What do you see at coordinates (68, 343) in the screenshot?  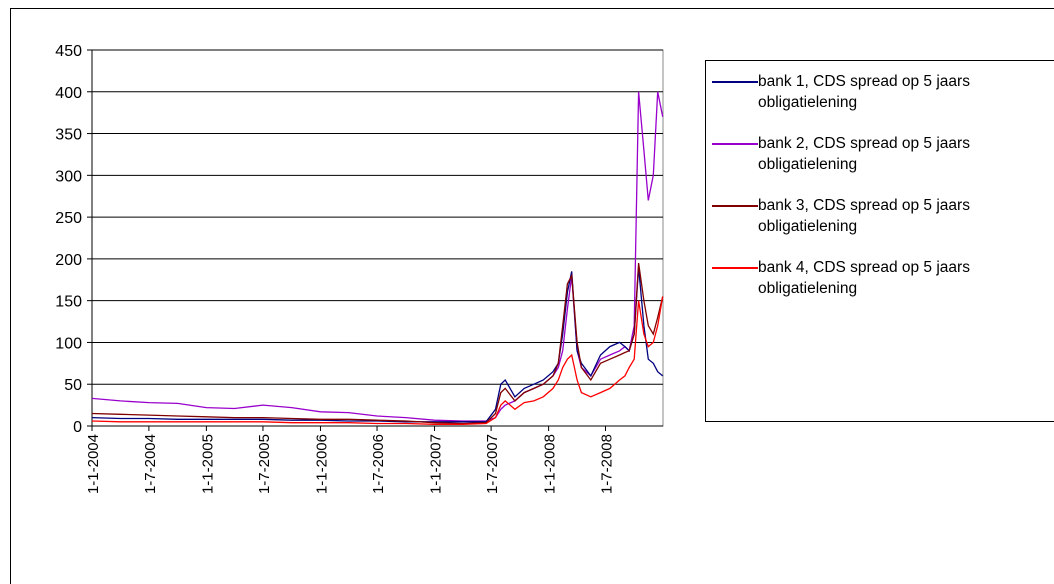 I see `y-tick-label: 100` at bounding box center [68, 343].